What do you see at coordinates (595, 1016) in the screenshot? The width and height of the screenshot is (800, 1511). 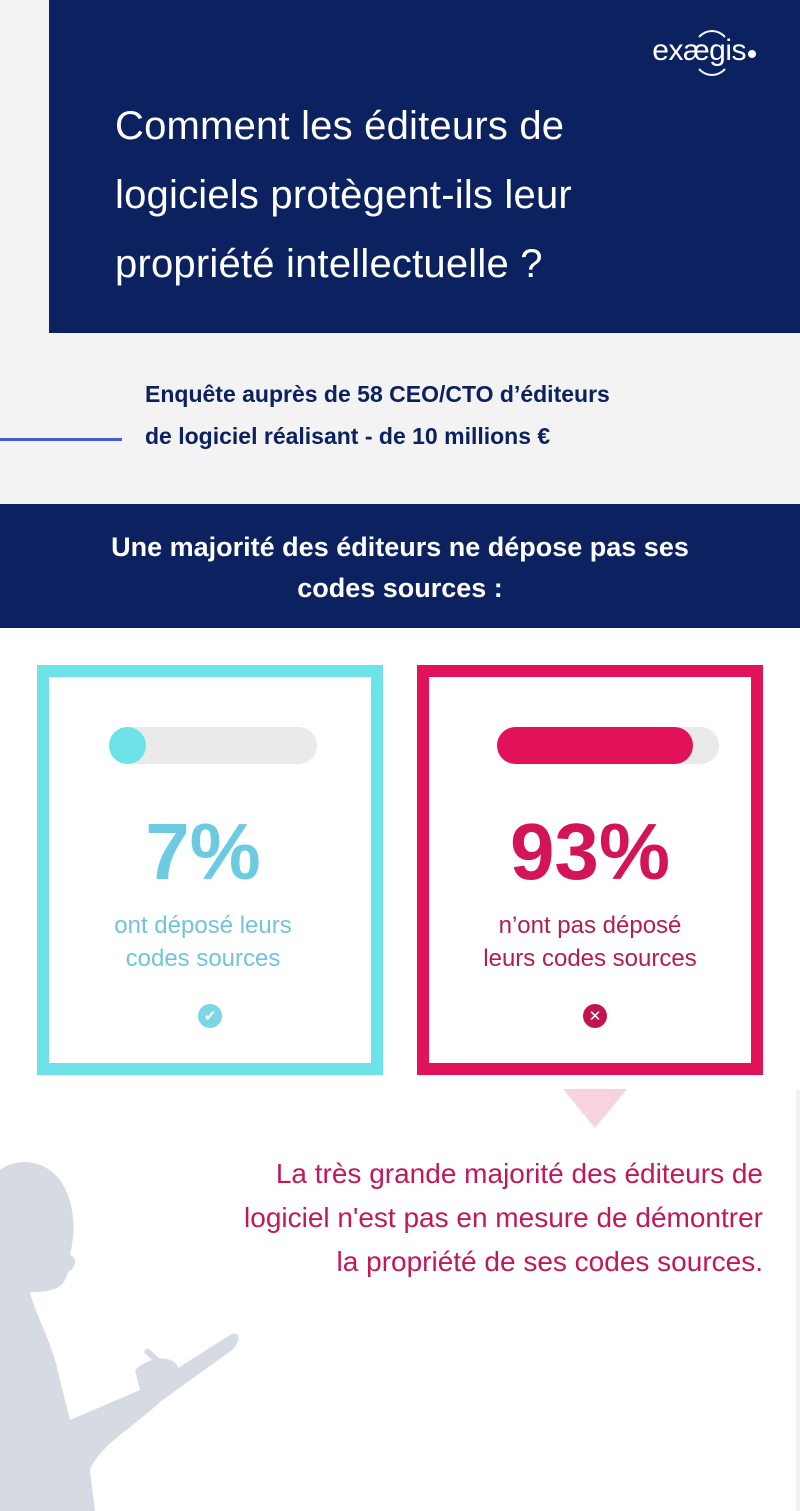 I see `x-circle-icon: ✕` at bounding box center [595, 1016].